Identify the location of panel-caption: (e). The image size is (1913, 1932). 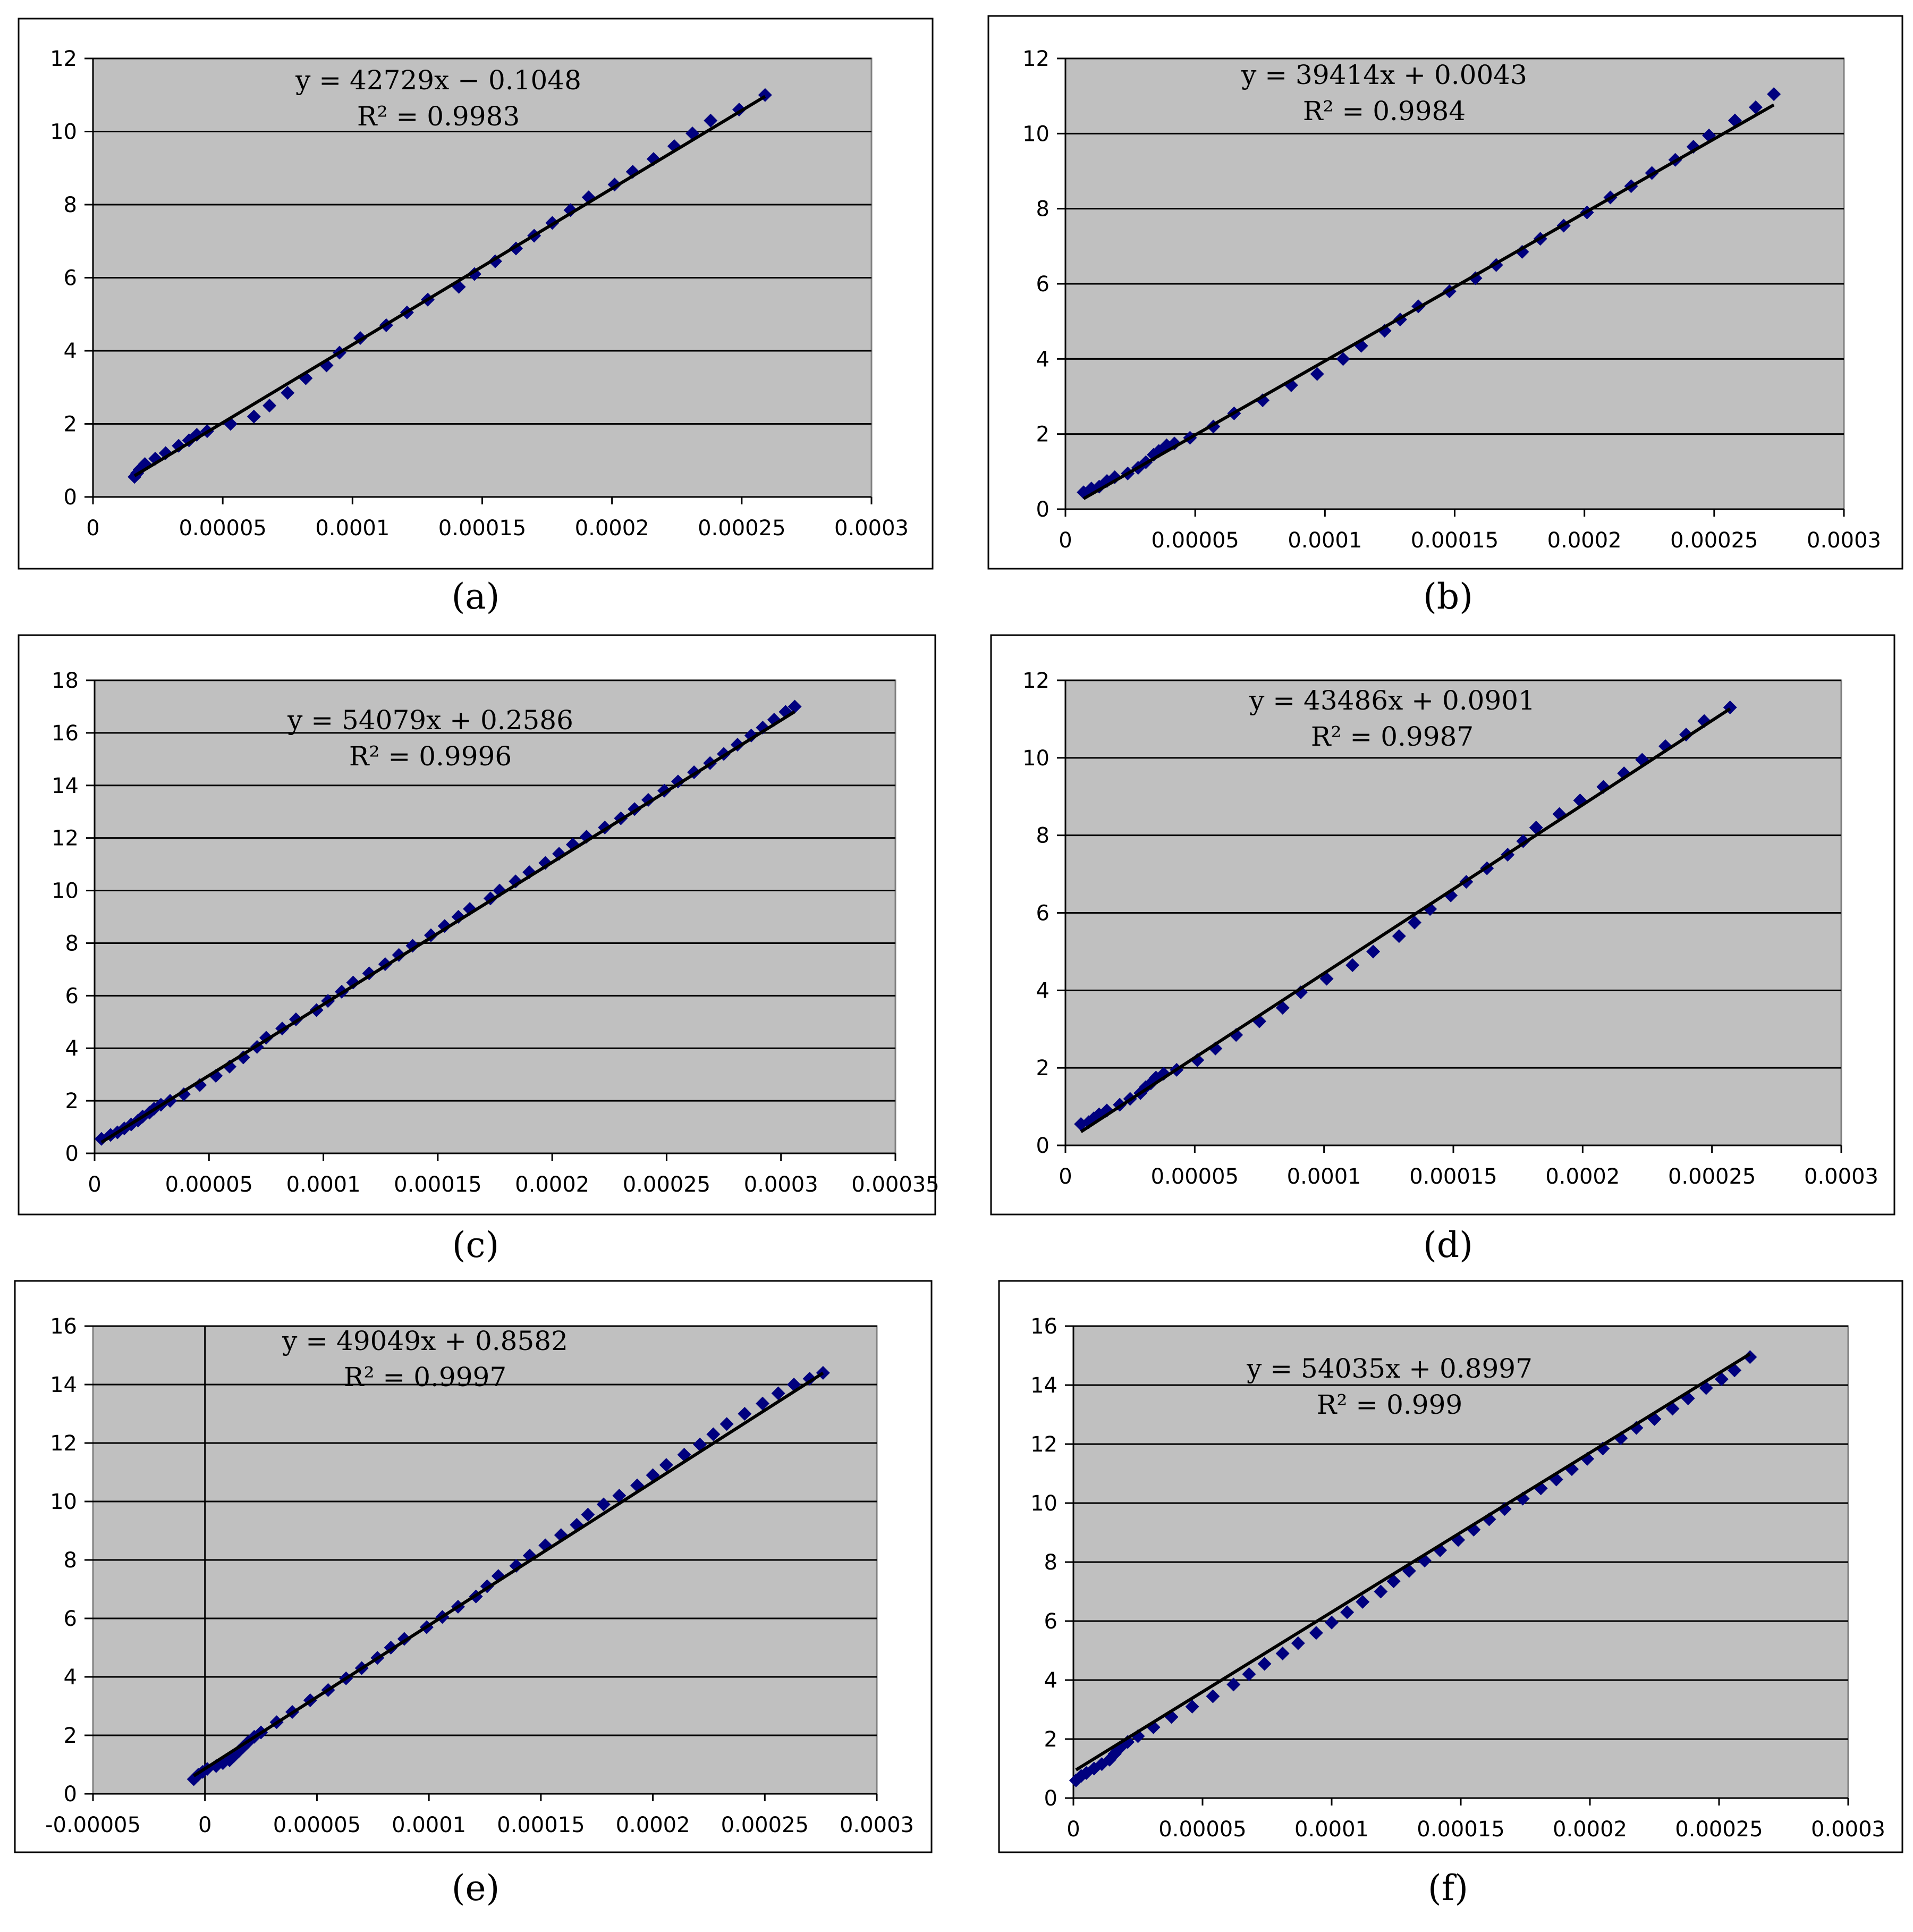
(476, 1888).